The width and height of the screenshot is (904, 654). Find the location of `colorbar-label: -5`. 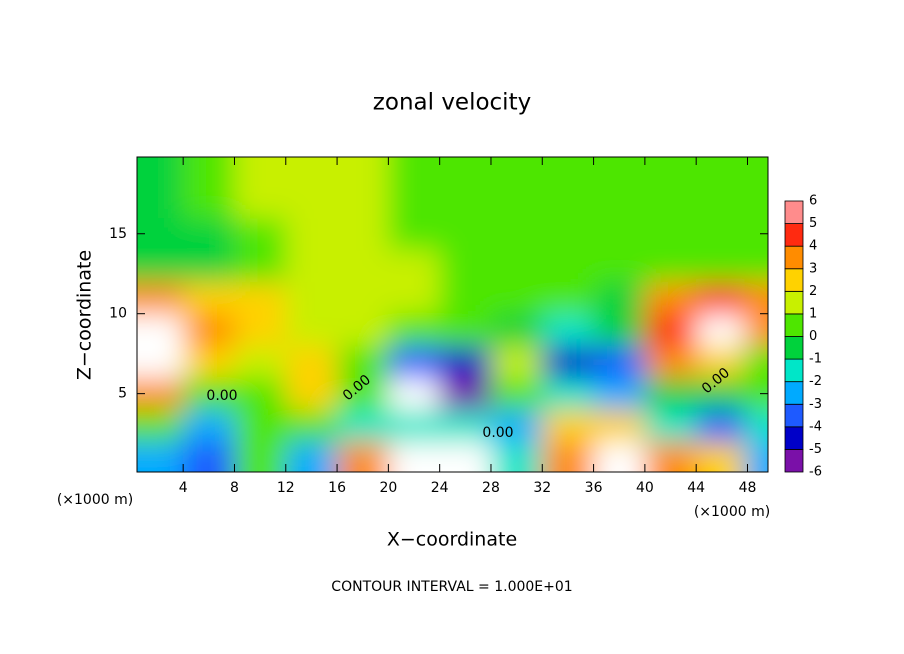

colorbar-label: -5 is located at coordinates (815, 449).